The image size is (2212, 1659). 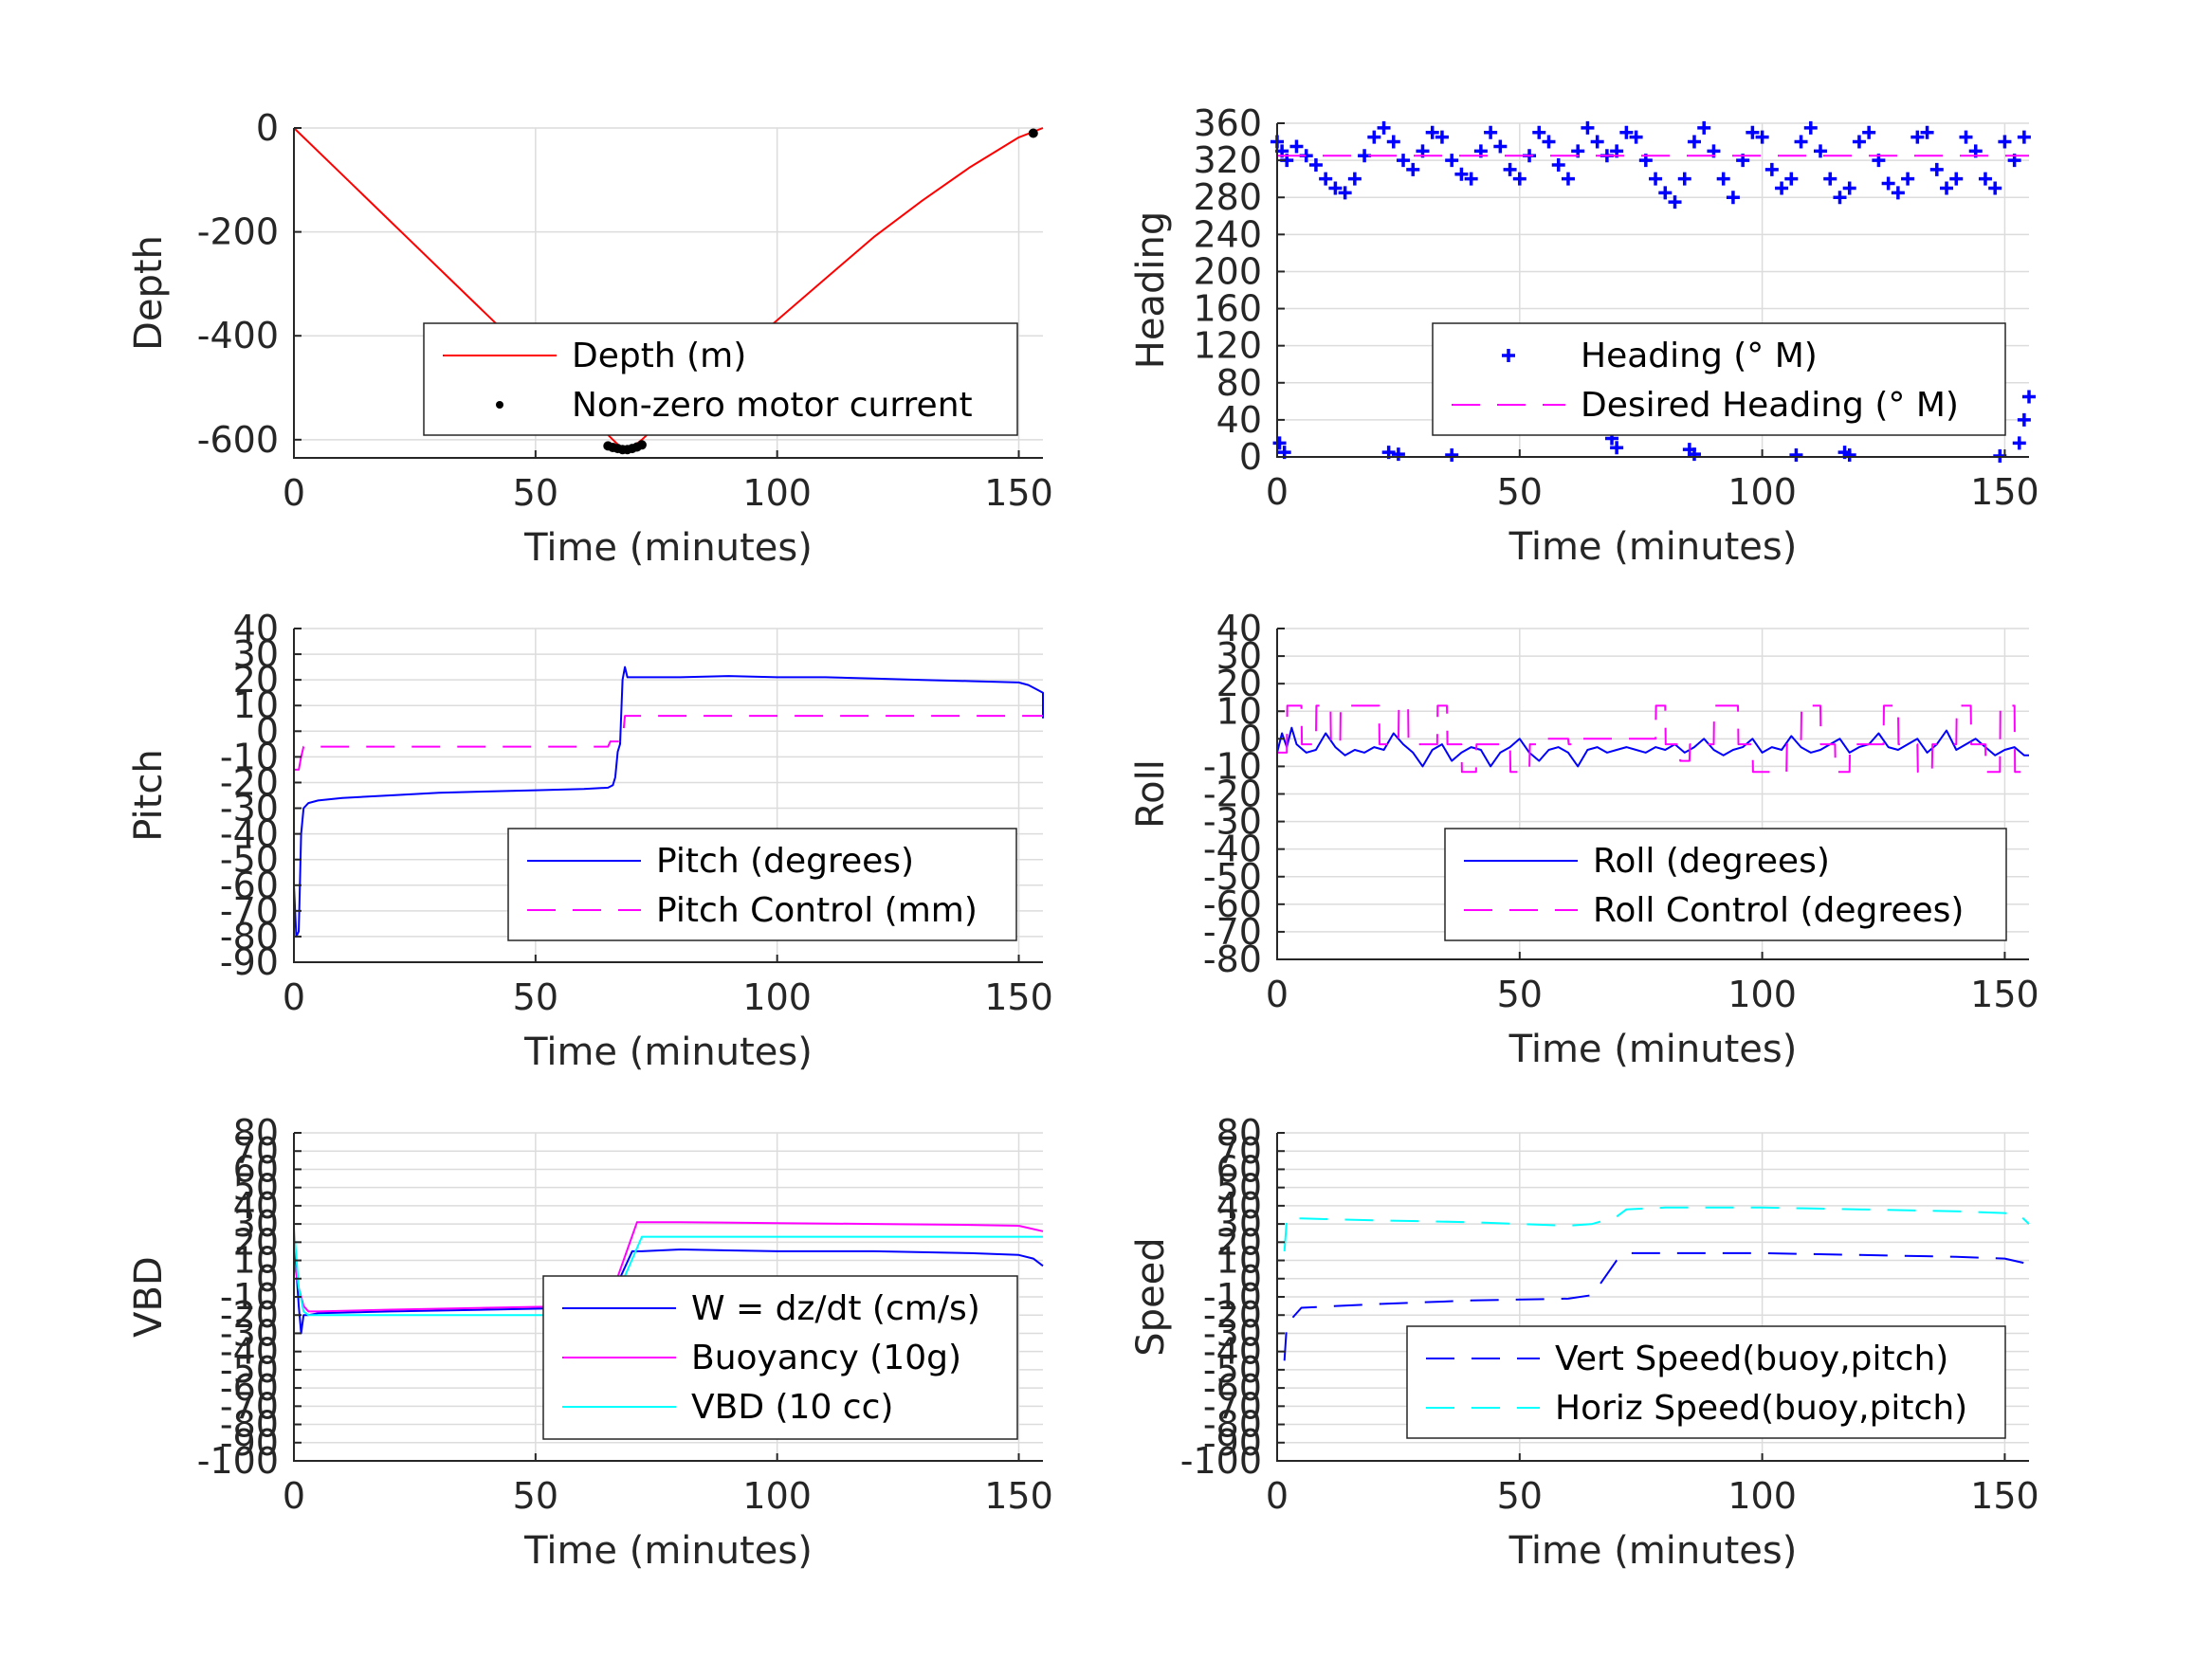 I want to click on speed-ytick-label: -90, so click(x=1232, y=1443).